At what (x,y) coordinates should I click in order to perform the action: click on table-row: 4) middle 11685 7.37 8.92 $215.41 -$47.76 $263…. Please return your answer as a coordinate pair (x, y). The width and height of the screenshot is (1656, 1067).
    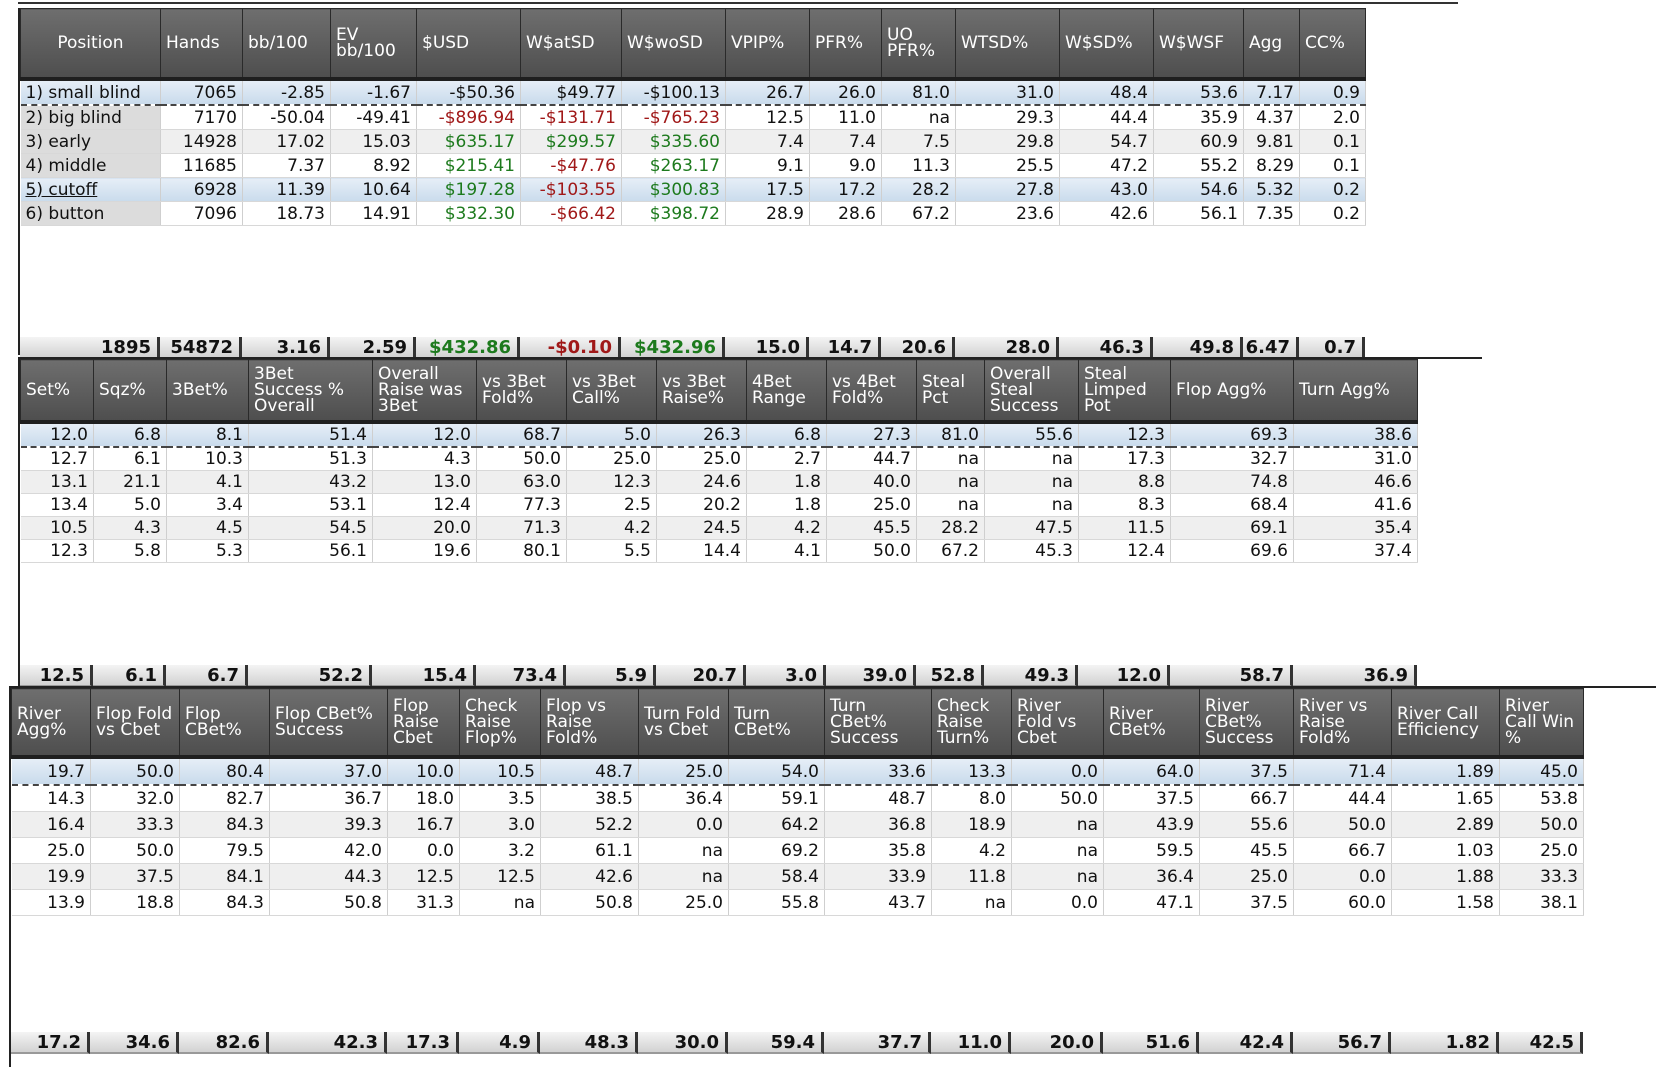
    Looking at the image, I should click on (693, 165).